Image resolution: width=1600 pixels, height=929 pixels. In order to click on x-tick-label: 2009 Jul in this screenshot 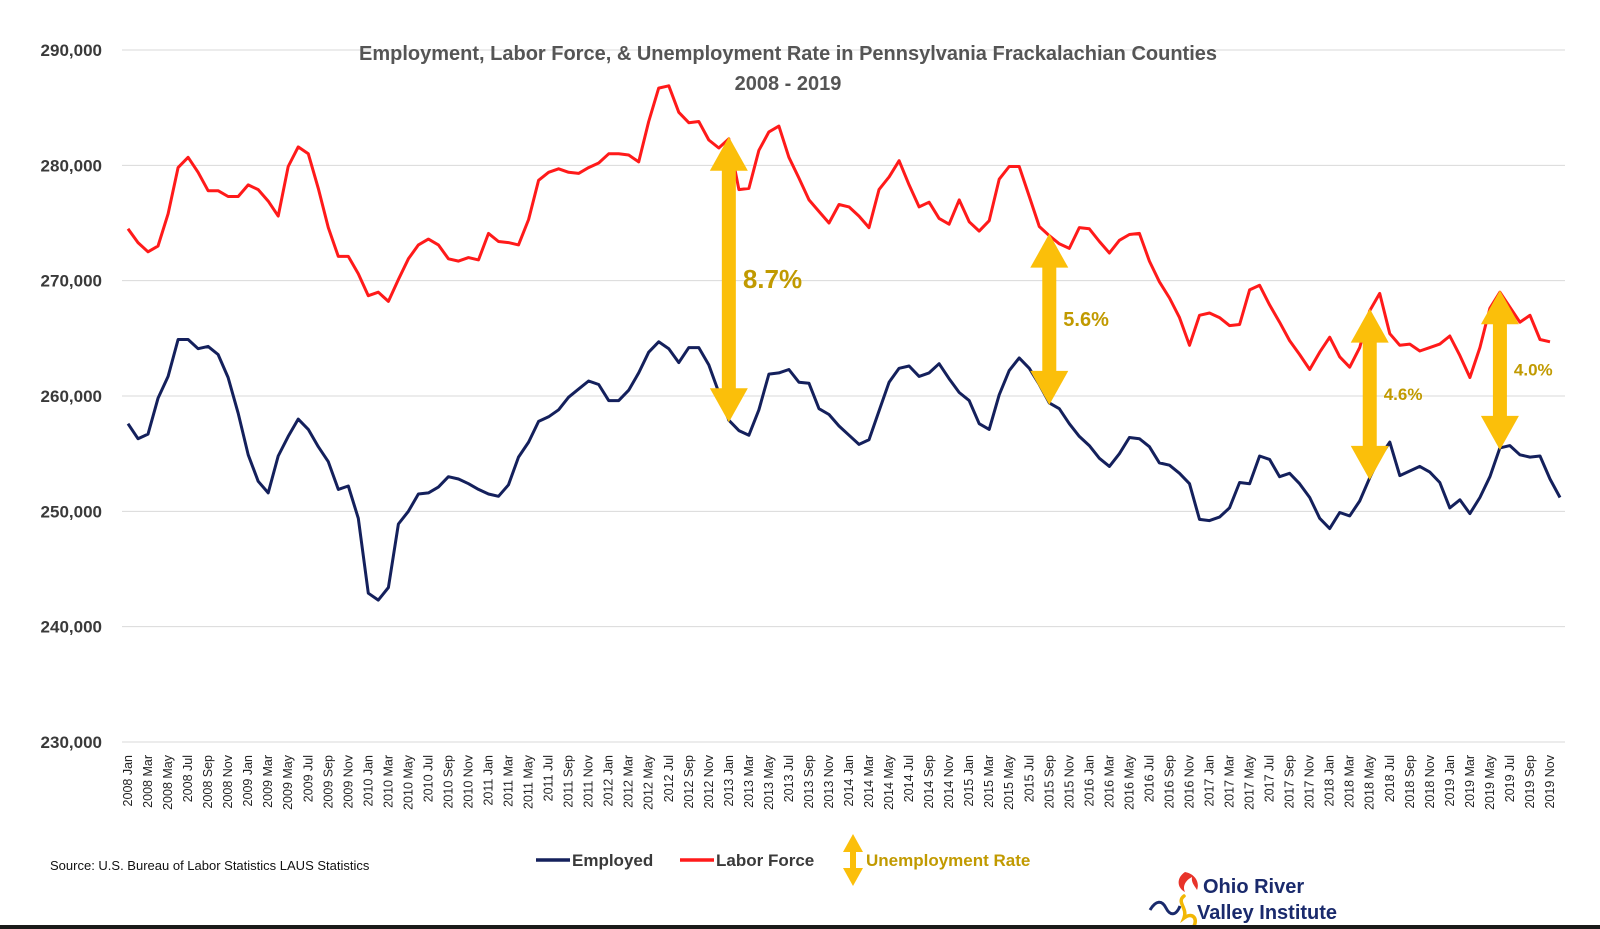, I will do `click(308, 778)`.